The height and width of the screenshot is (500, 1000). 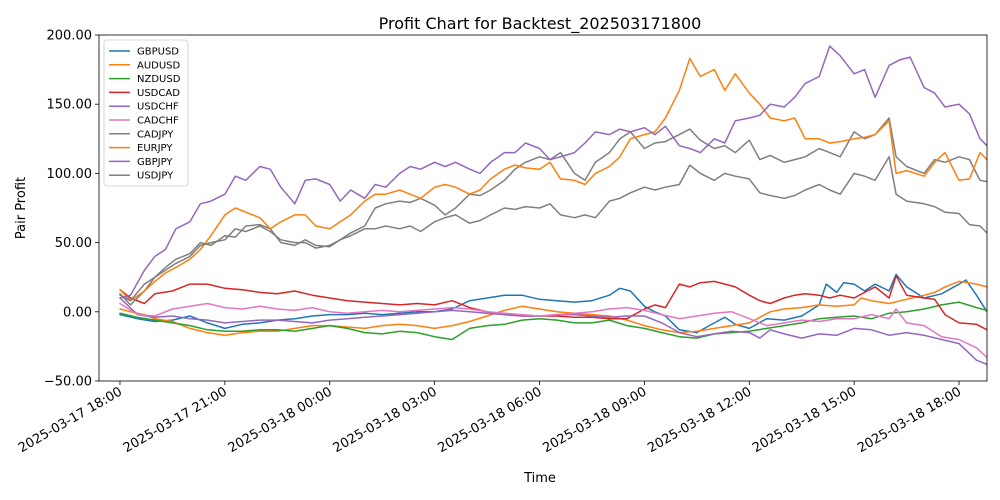 What do you see at coordinates (155, 162) in the screenshot?
I see `legend-label-gbpjpy: GBPJPY` at bounding box center [155, 162].